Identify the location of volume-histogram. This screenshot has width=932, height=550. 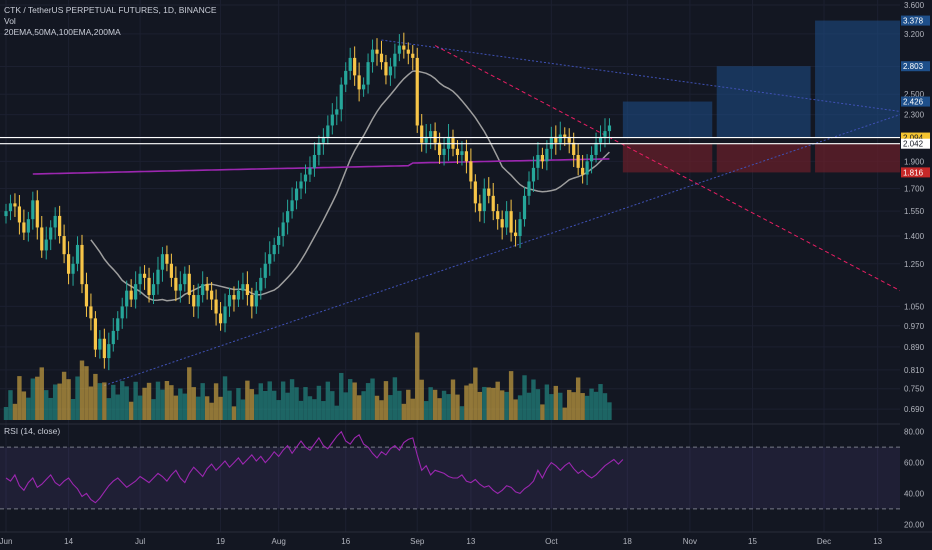
(307, 376).